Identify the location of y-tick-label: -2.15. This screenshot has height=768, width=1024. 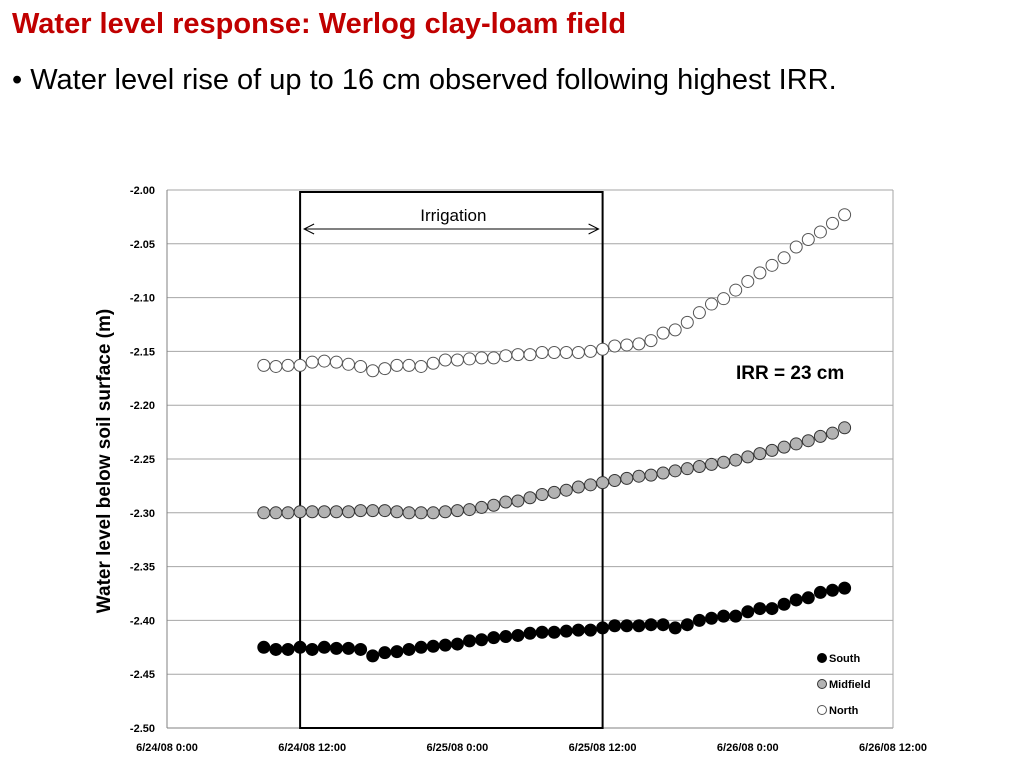
(142, 352).